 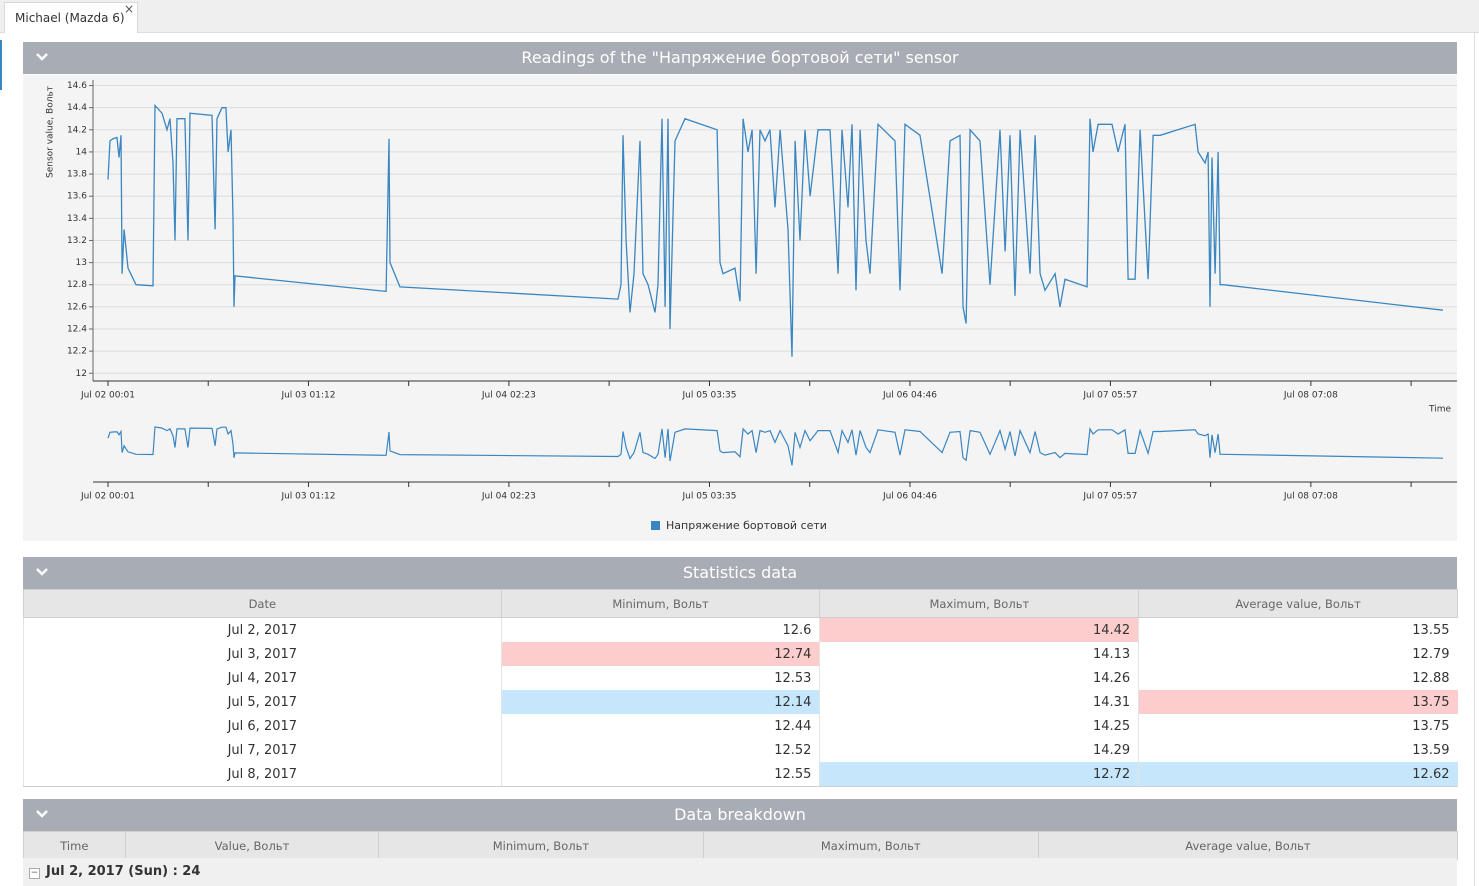 What do you see at coordinates (1, 65) in the screenshot?
I see `active-stripe` at bounding box center [1, 65].